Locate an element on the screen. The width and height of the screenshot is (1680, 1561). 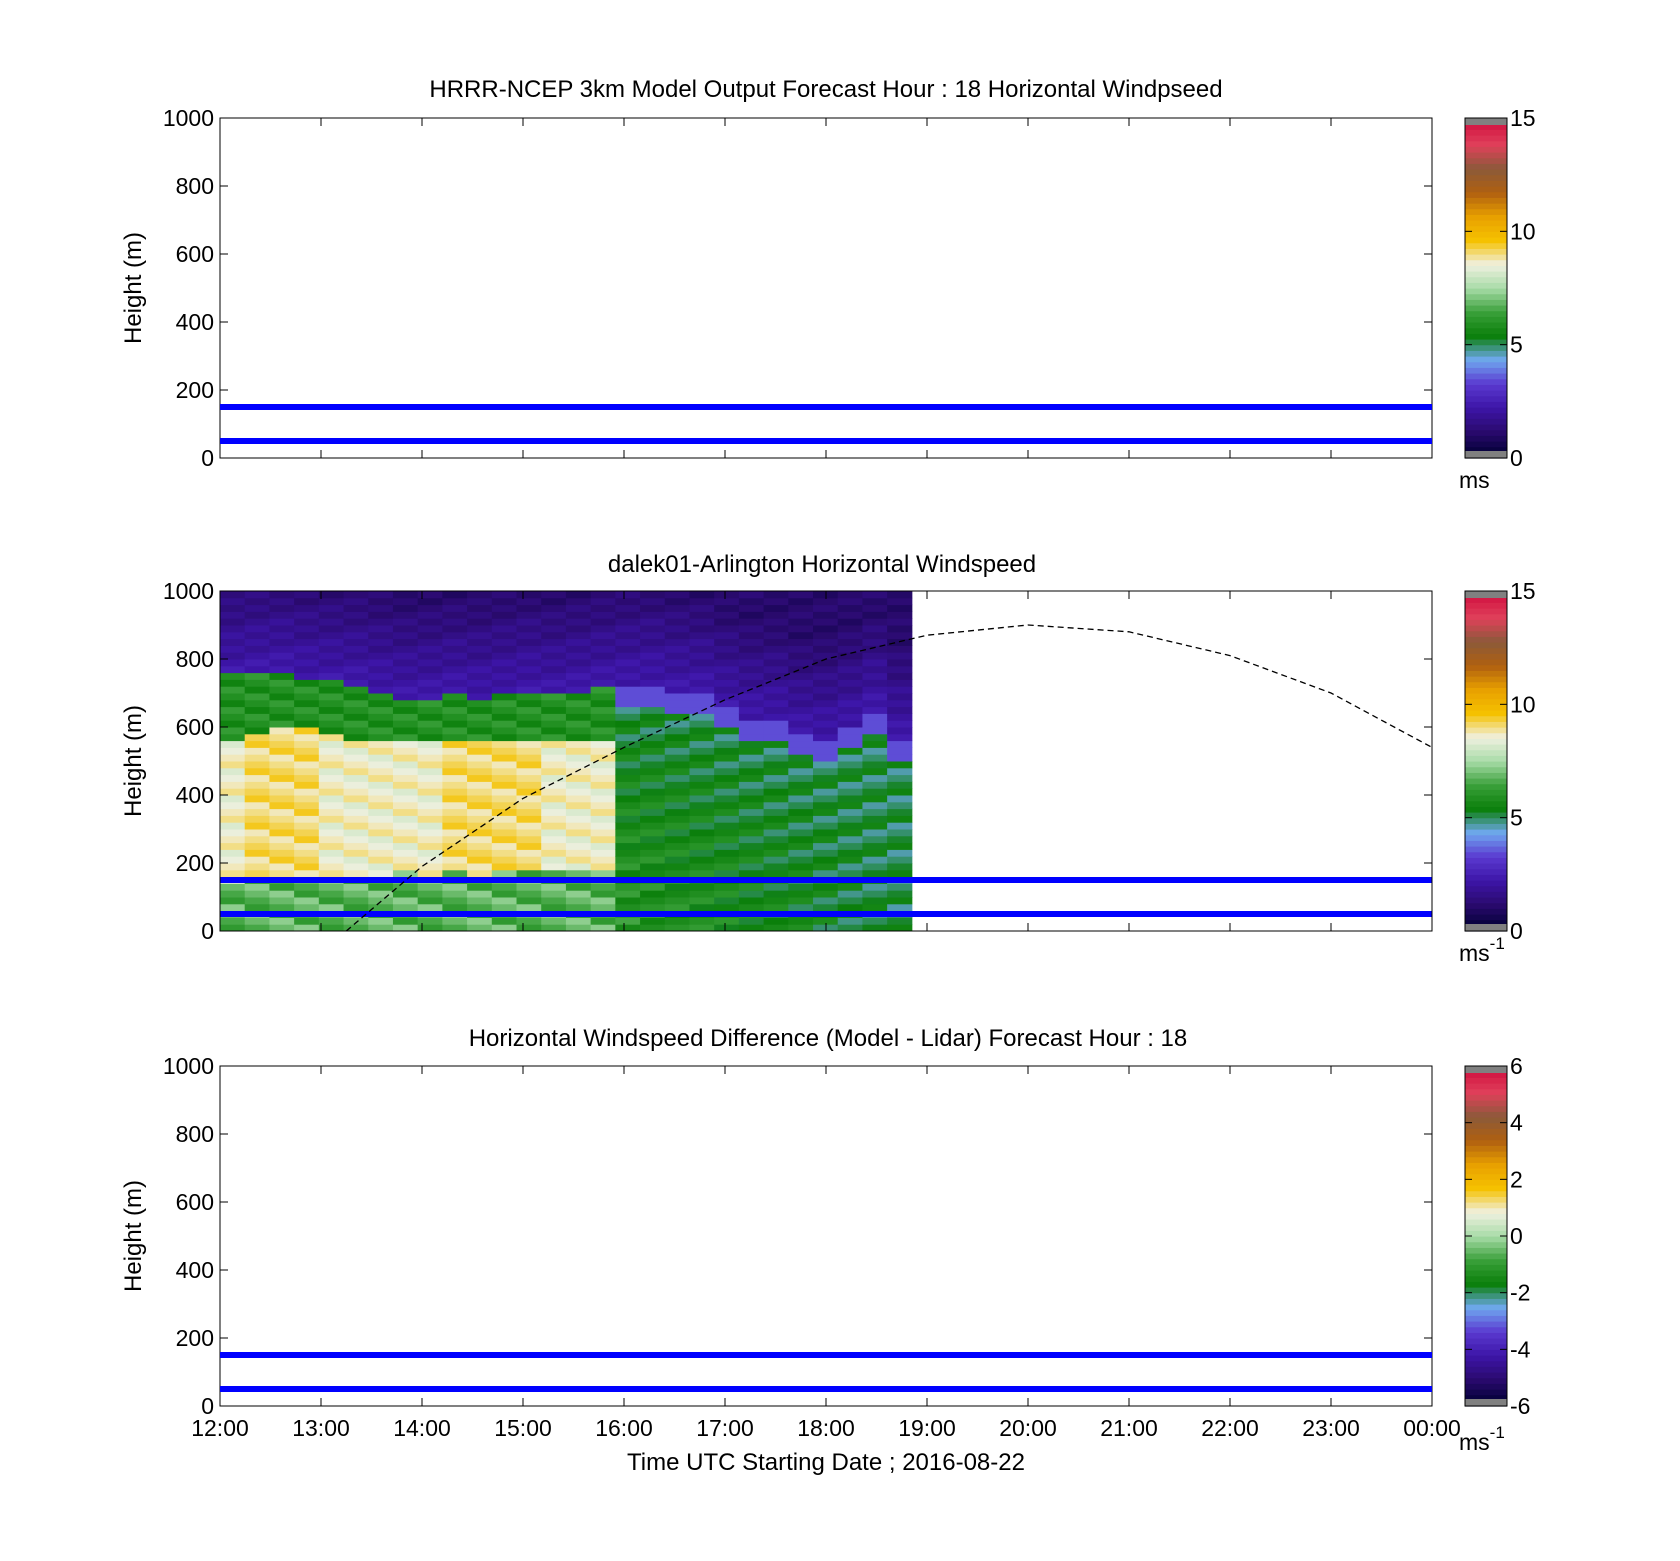
colorbar-tick-label: 5 is located at coordinates (1516, 345).